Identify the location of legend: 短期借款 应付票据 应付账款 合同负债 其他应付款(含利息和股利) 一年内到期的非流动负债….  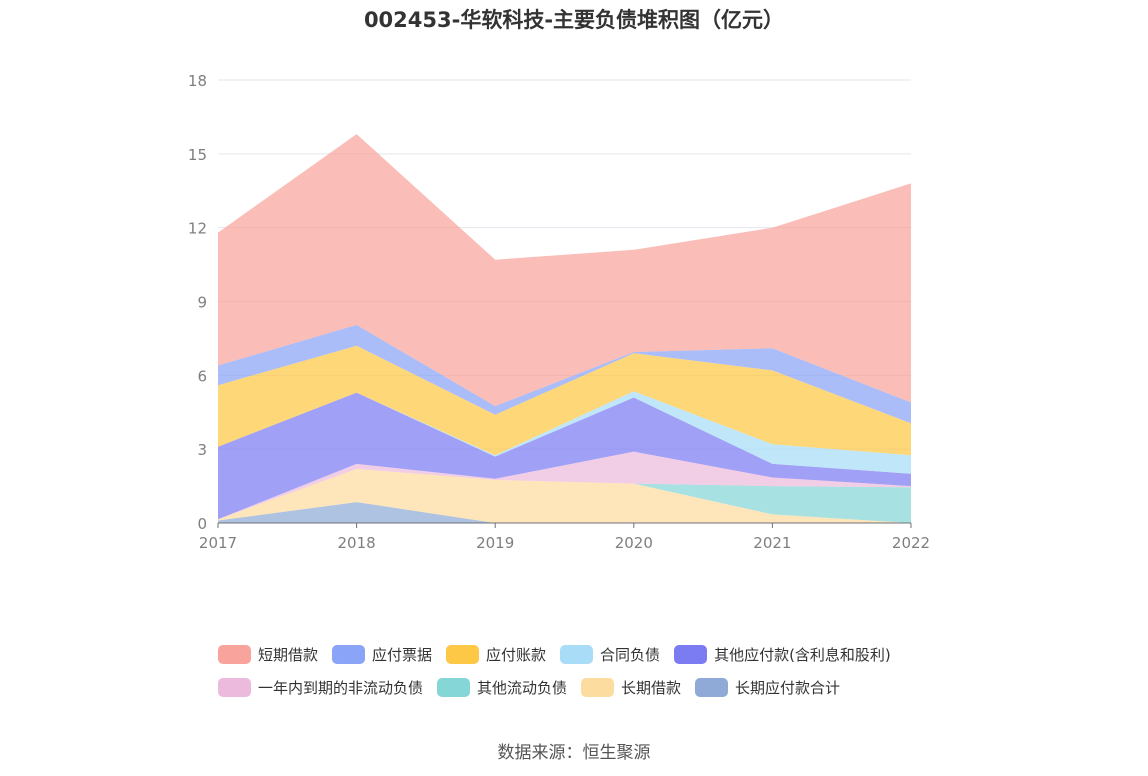
(598, 671).